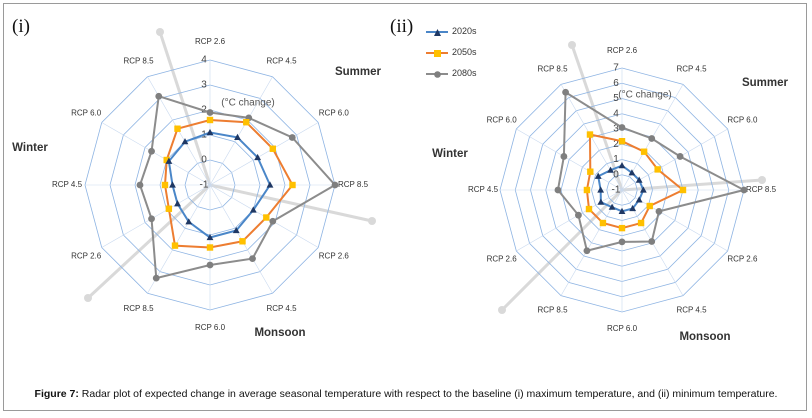 The height and width of the screenshot is (418, 812). Describe the element at coordinates (450, 154) in the screenshot. I see `season-label-winter: Winter` at that location.